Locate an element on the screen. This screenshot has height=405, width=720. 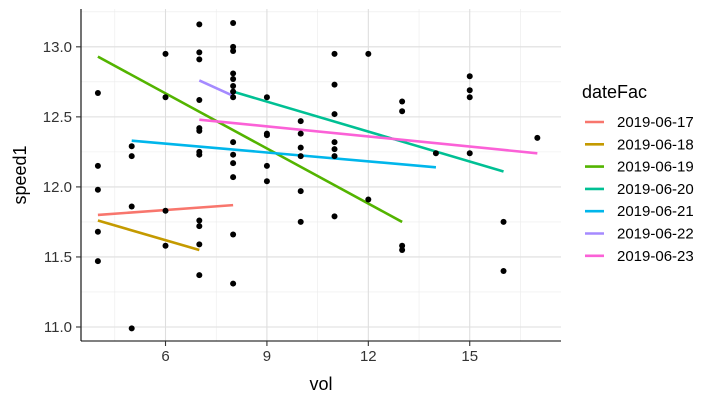
legend-label: 2019-06-22 is located at coordinates (655, 234).